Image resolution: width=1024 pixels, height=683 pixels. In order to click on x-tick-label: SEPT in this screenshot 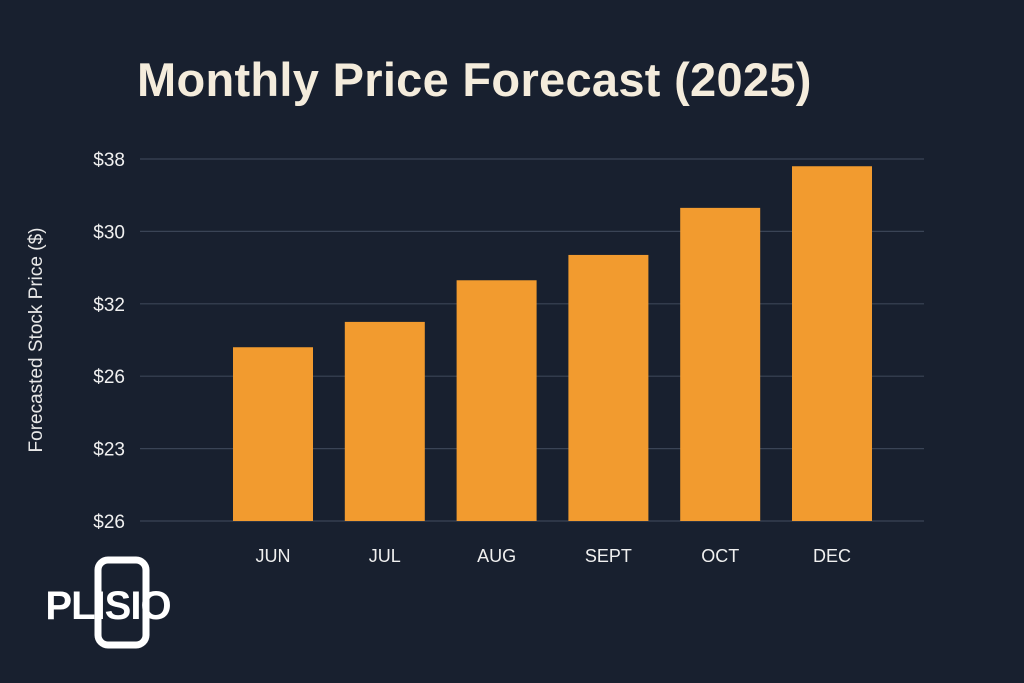, I will do `click(608, 556)`.